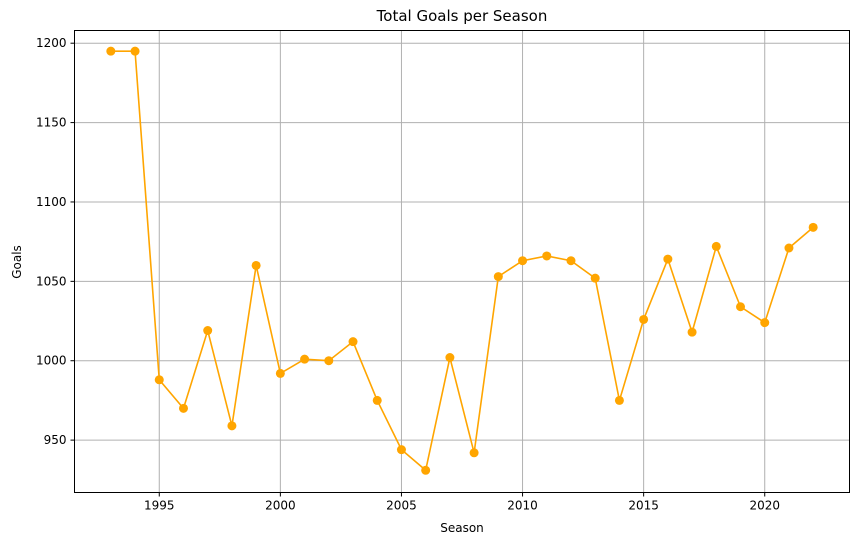 Image resolution: width=859 pixels, height=545 pixels. I want to click on chart-title: Total Goals per Season, so click(462, 16).